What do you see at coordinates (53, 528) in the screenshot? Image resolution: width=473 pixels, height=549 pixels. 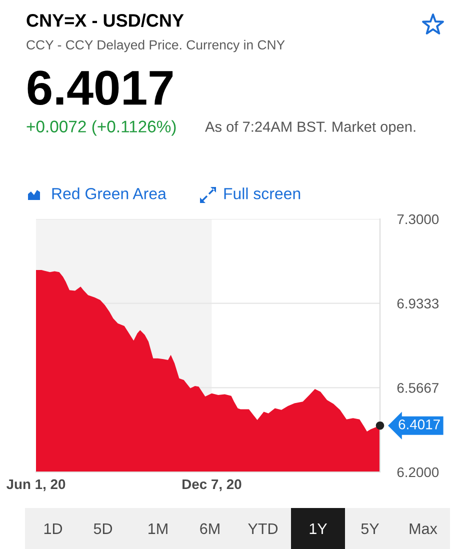 I see `text: 1D` at bounding box center [53, 528].